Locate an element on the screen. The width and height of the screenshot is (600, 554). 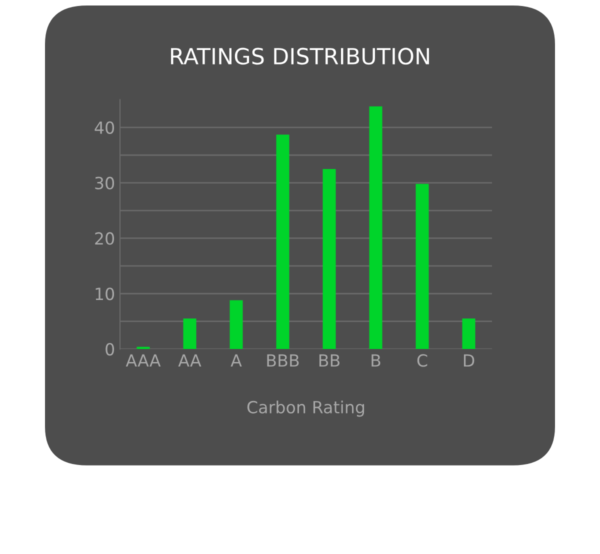
x-axis-title: Carbon Rating is located at coordinates (305, 408).